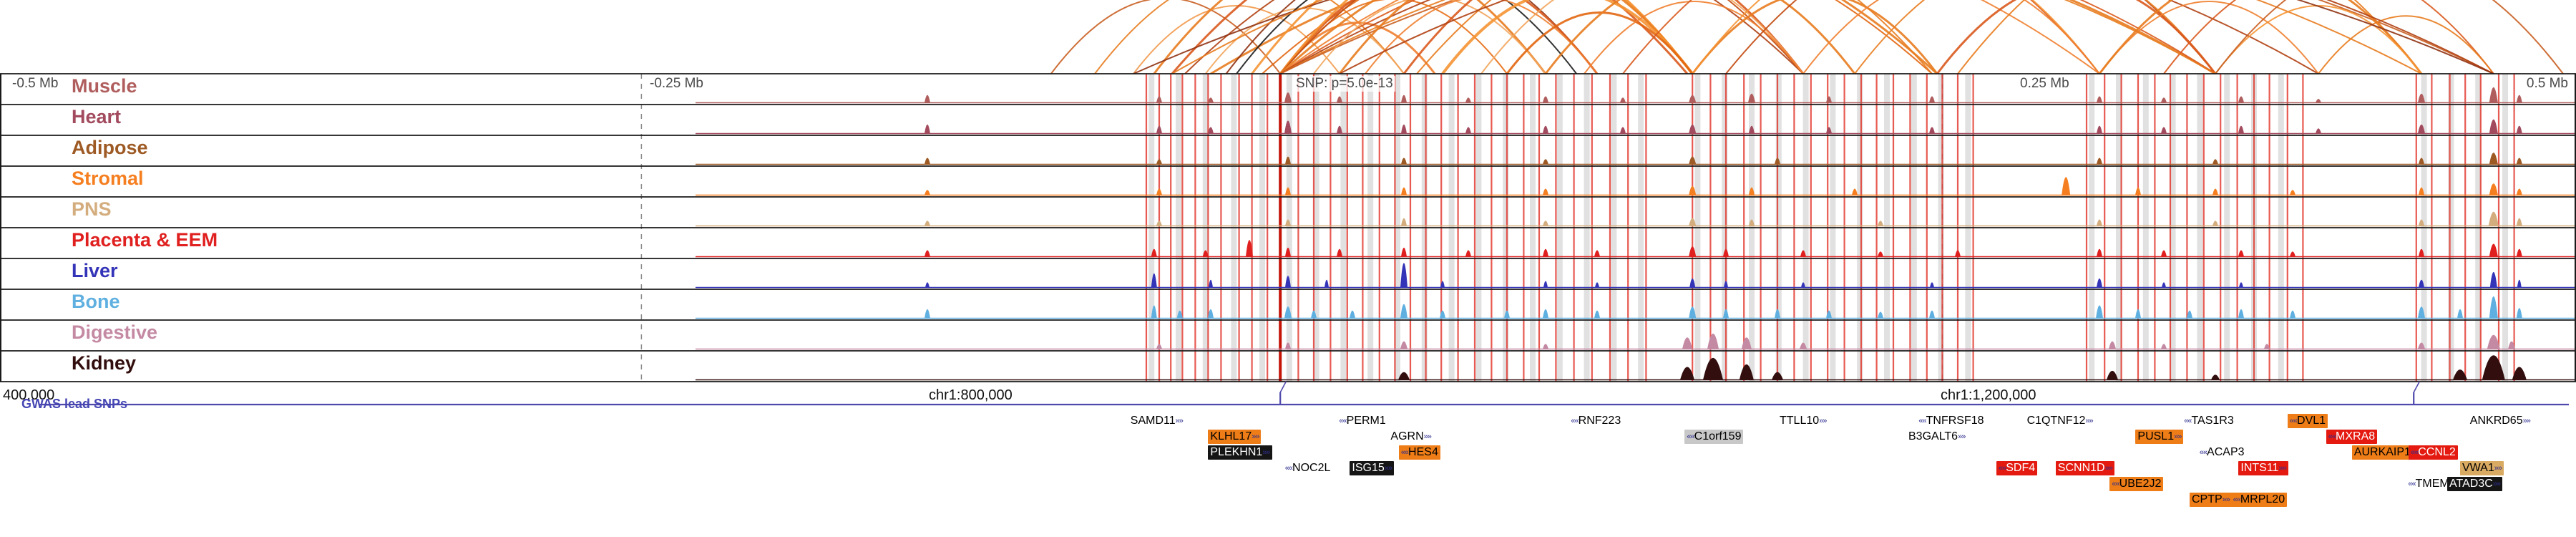  What do you see at coordinates (1933, 436) in the screenshot?
I see `gene-name-text: B3GALT6` at bounding box center [1933, 436].